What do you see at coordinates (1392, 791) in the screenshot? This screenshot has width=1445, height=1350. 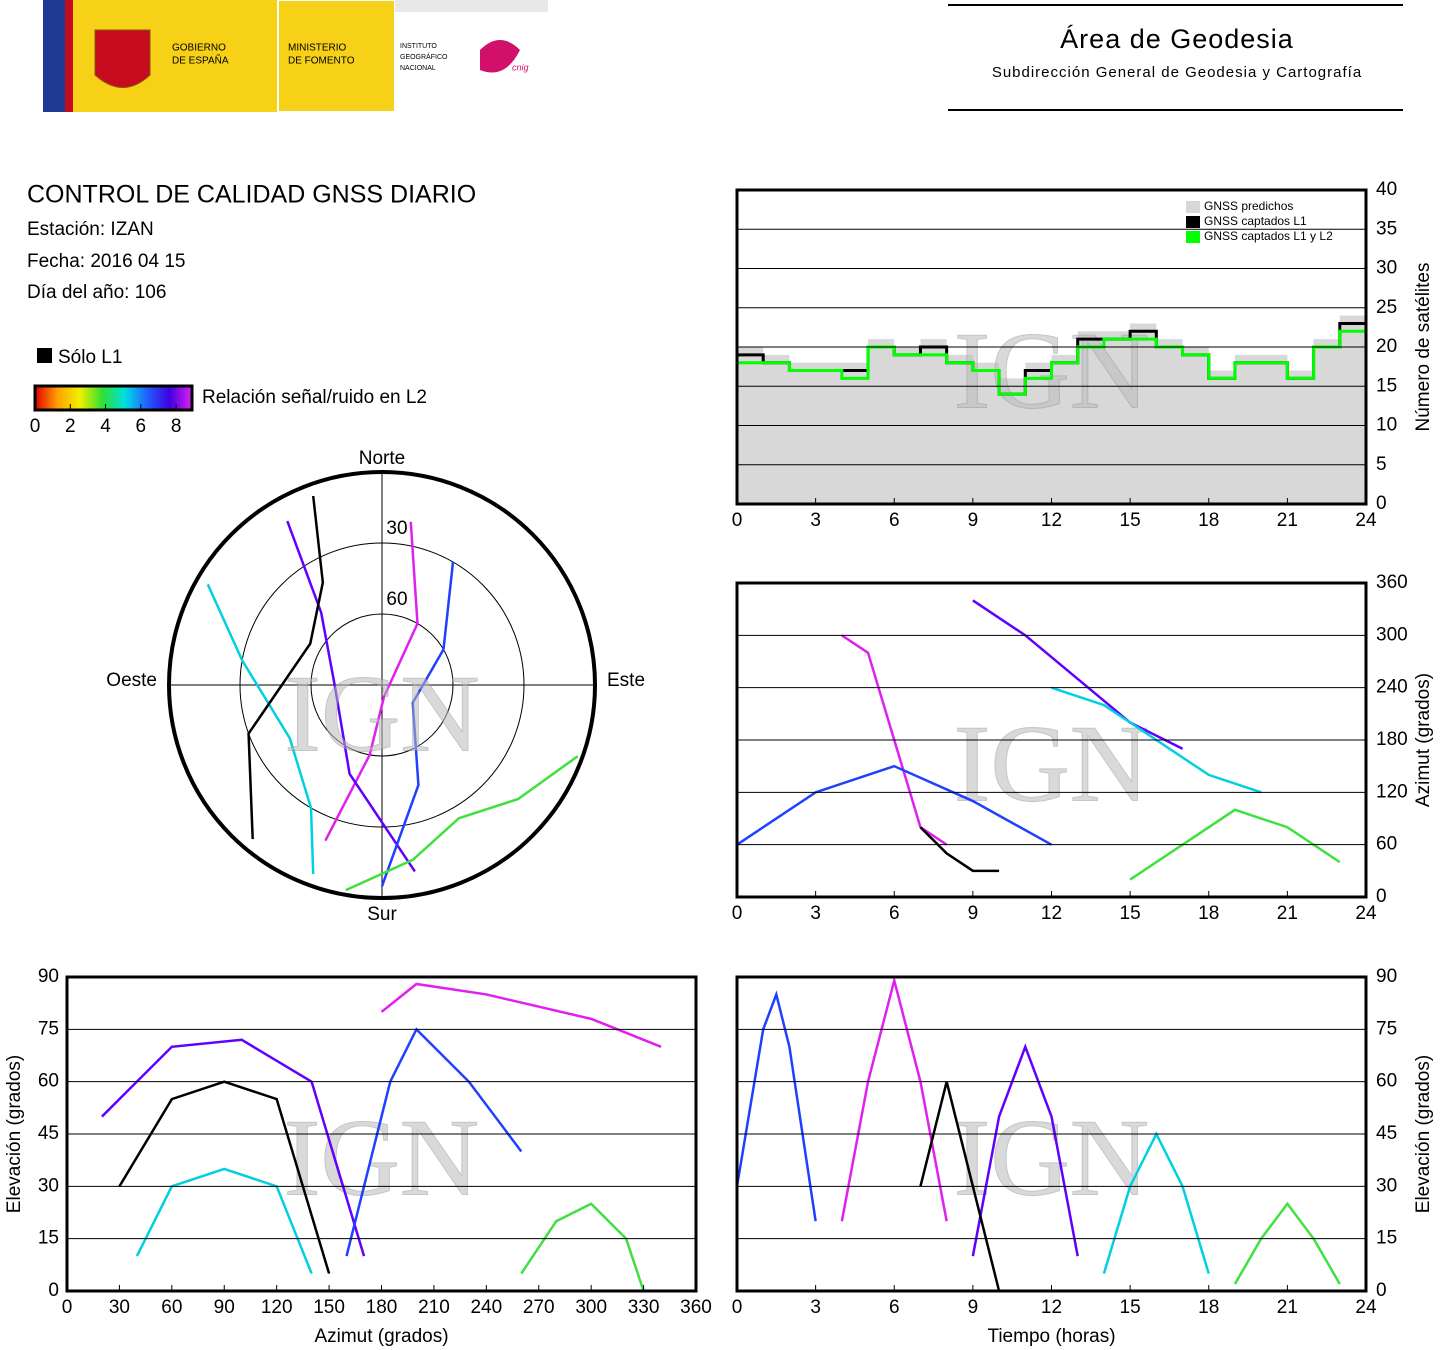 I see `y-tick-label: 120` at bounding box center [1392, 791].